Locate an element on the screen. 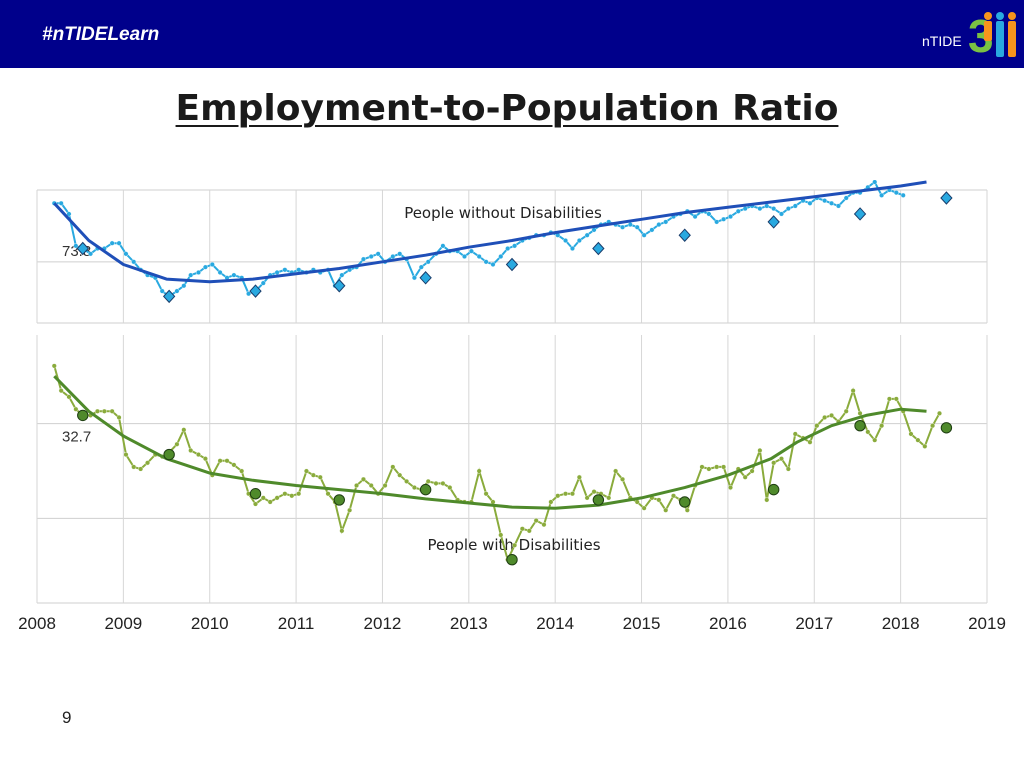 This screenshot has width=1024, height=768. hashtag-label: #nTIDELearn is located at coordinates (101, 34).